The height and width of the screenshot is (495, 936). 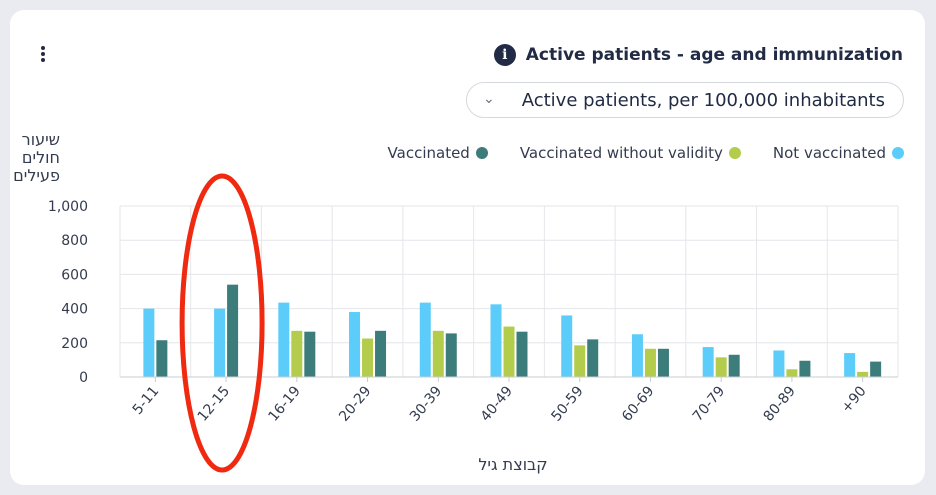 What do you see at coordinates (567, 403) in the screenshot?
I see `x-tick-label: 50-59` at bounding box center [567, 403].